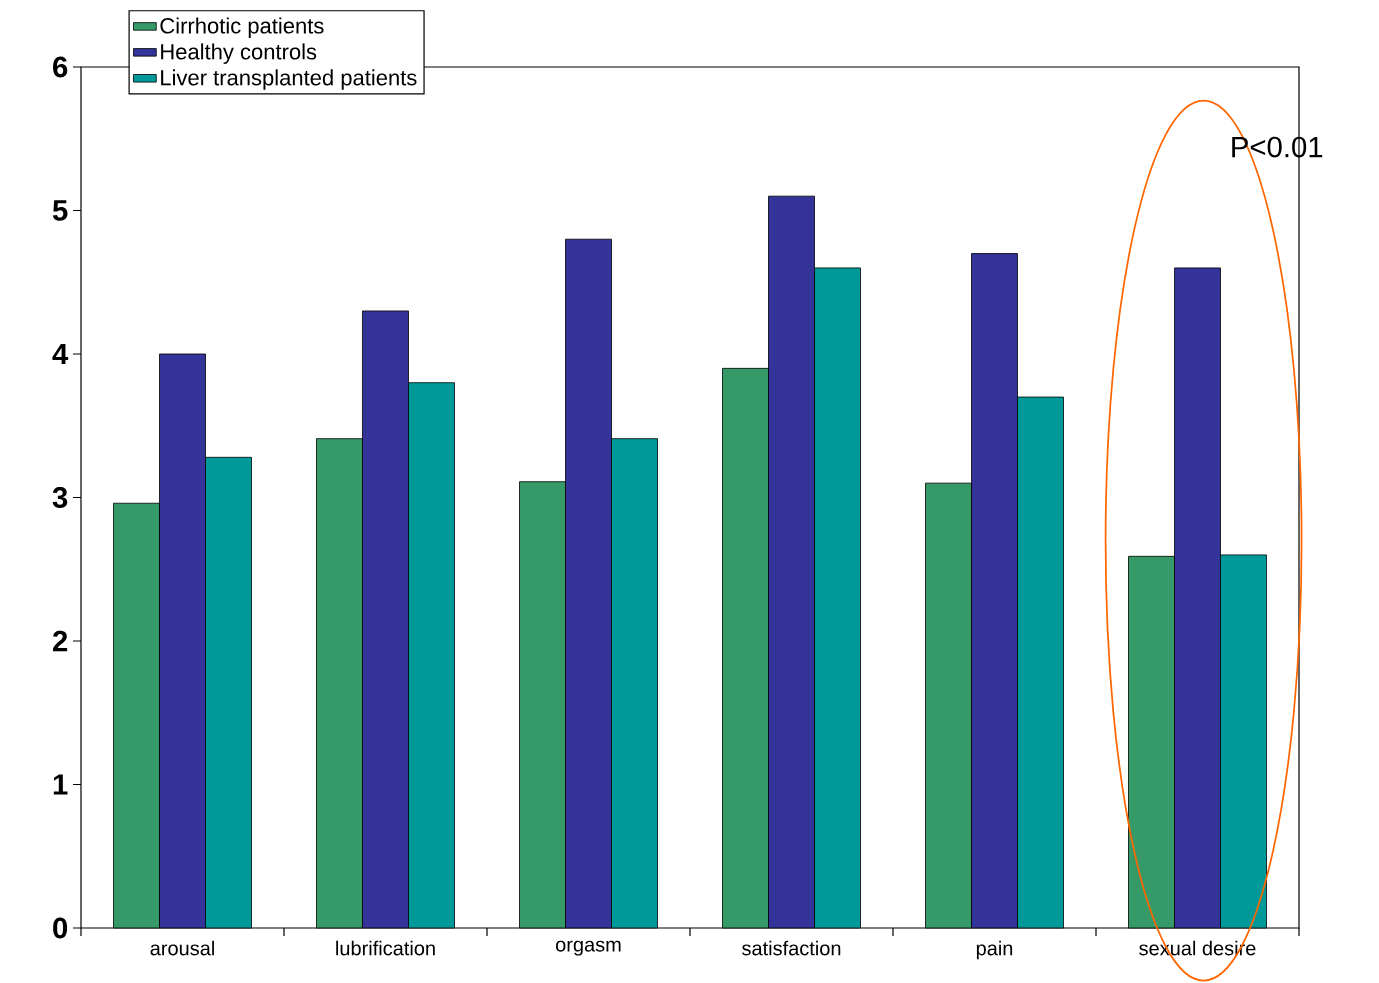  What do you see at coordinates (385, 948) in the screenshot?
I see `x-tick-label: lubrification` at bounding box center [385, 948].